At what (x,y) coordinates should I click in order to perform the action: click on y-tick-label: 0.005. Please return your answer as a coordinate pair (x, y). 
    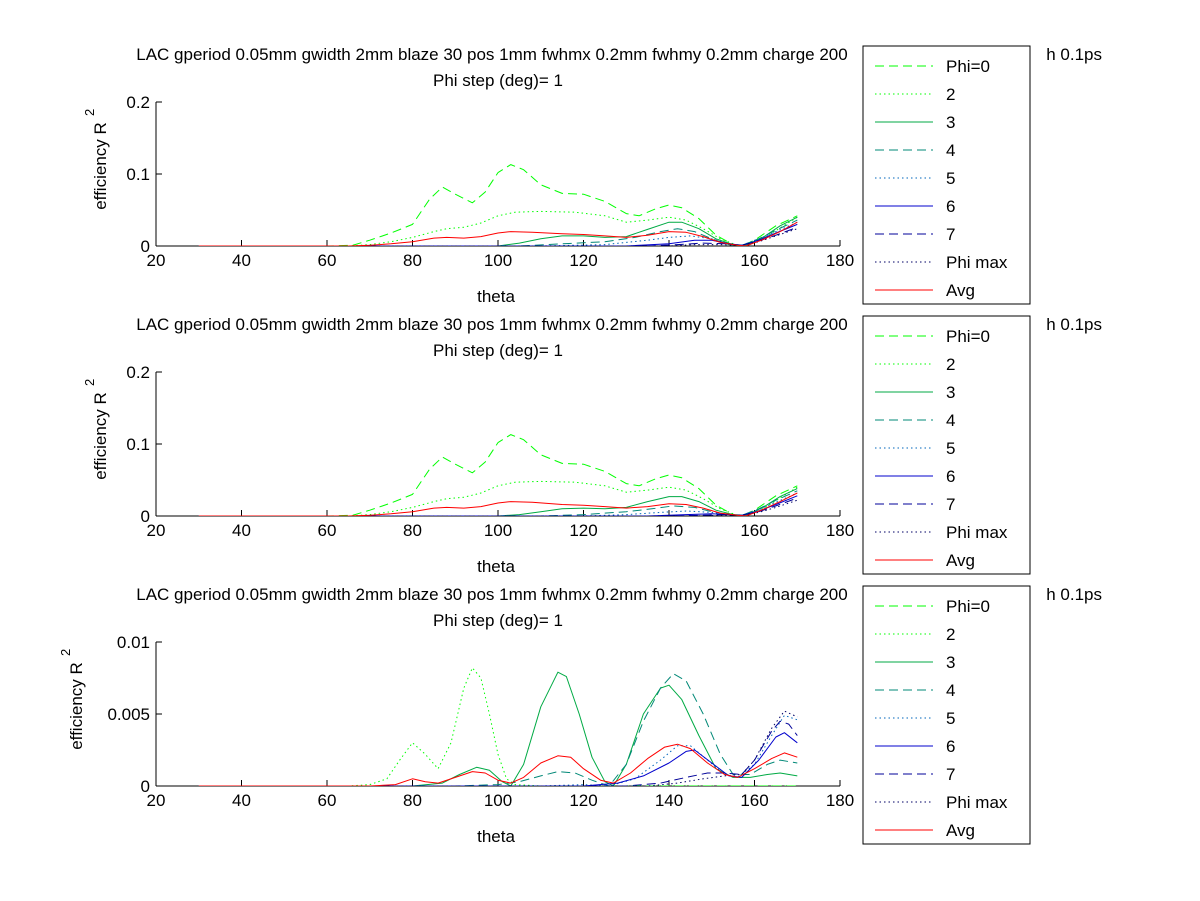
    Looking at the image, I should click on (128, 714).